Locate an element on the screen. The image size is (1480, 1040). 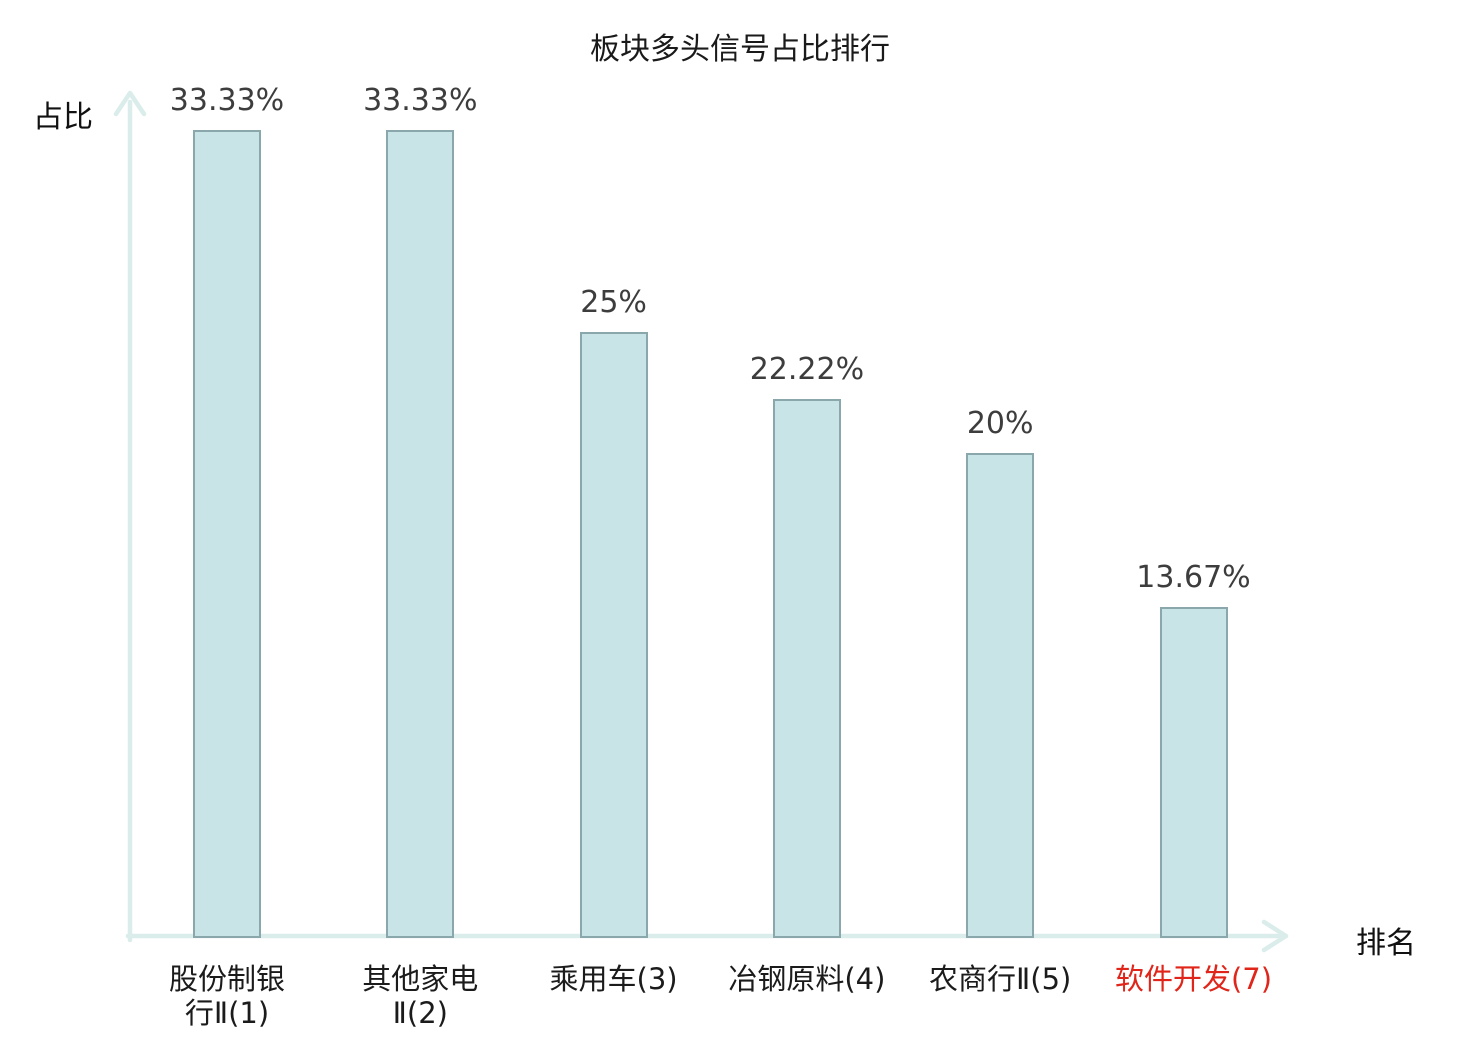
bar-value-label: 25% is located at coordinates (613, 302).